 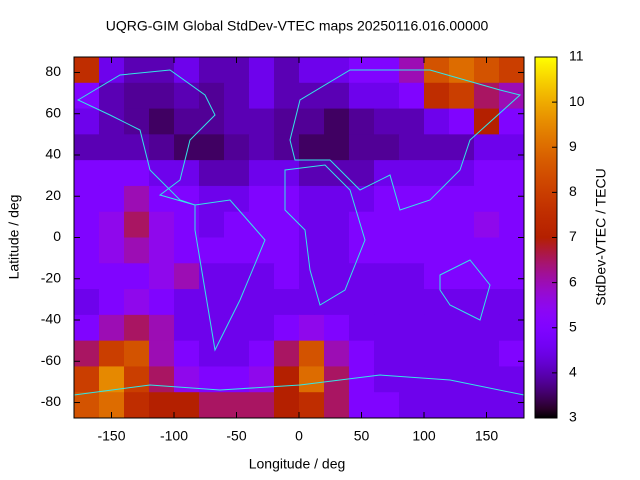 I want to click on x-tick-label: 100, so click(x=424, y=436).